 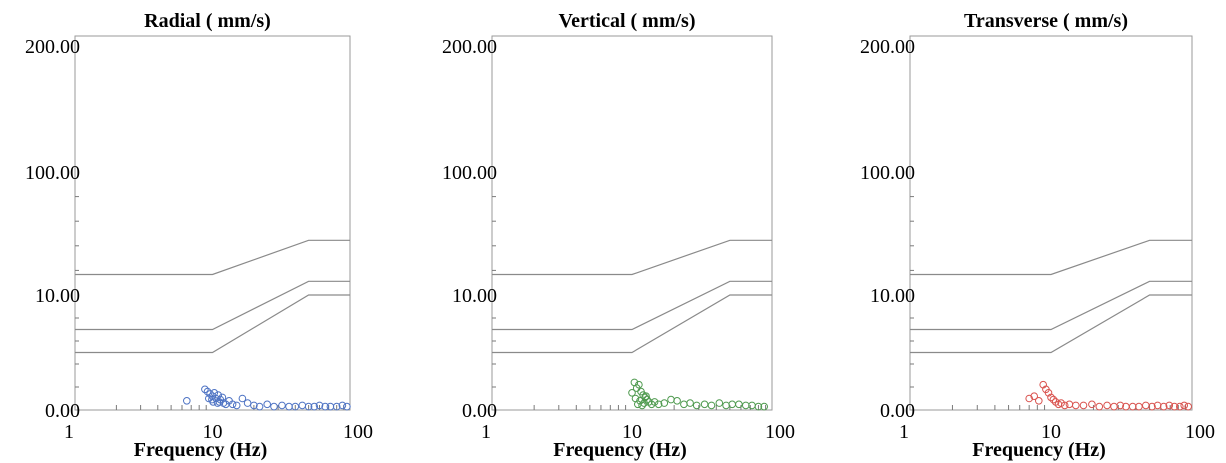 I want to click on chart-title: Radial ( mm/s), so click(x=207, y=21).